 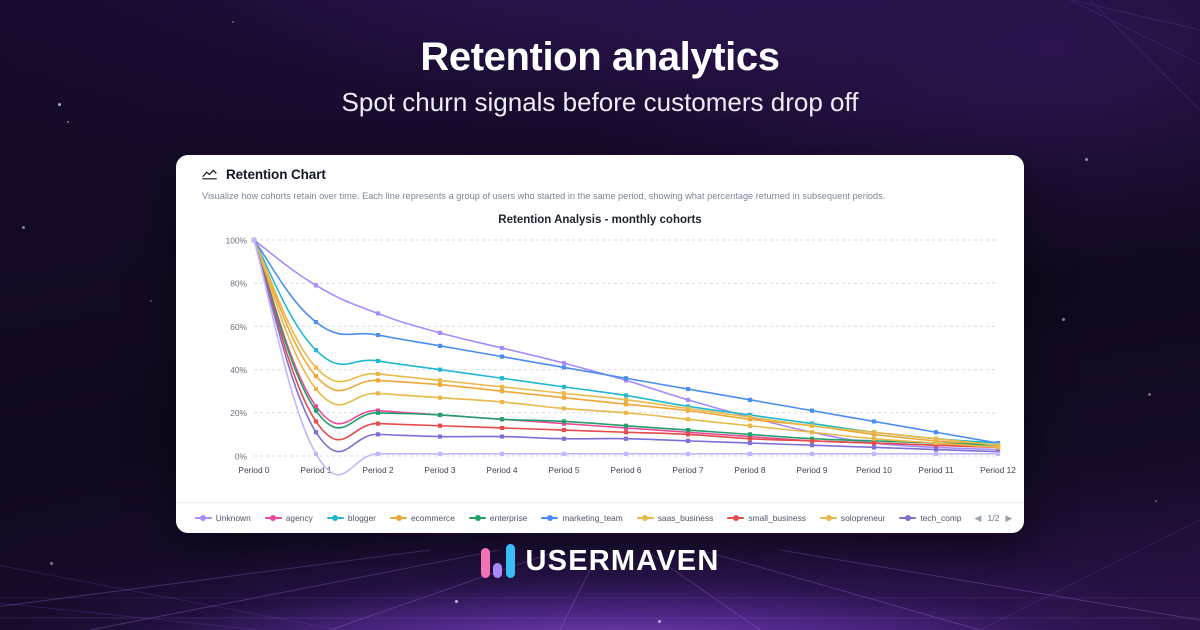 I want to click on legend-item-Unknown: Unknown, so click(x=222, y=518).